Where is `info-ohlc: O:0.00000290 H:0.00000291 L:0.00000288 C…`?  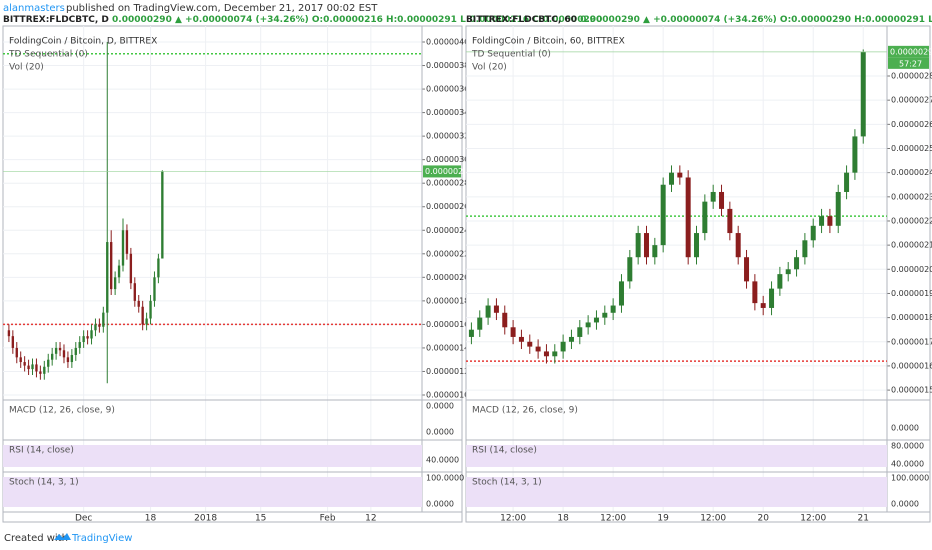 info-ohlc: O:0.00000290 H:0.00000291 L:0.00000288 C… is located at coordinates (856, 20).